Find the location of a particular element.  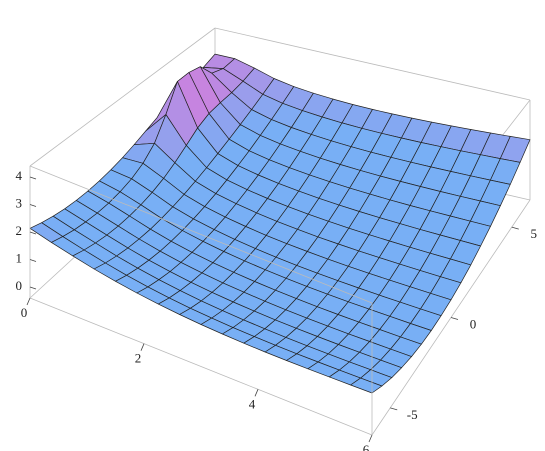

z-tick-label: 4 is located at coordinates (19, 175).